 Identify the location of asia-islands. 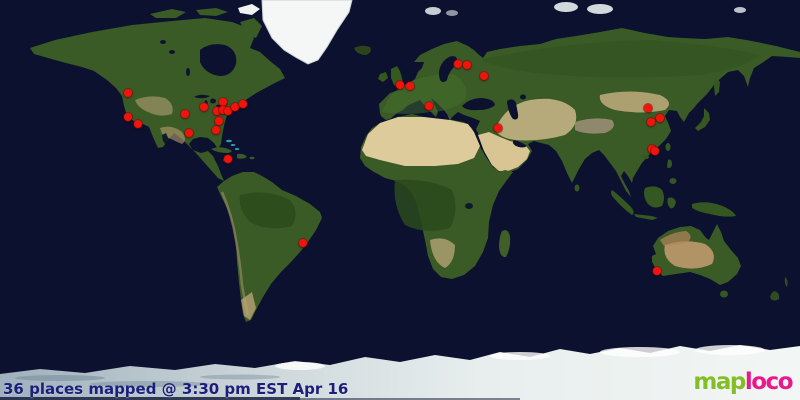
(655, 149).